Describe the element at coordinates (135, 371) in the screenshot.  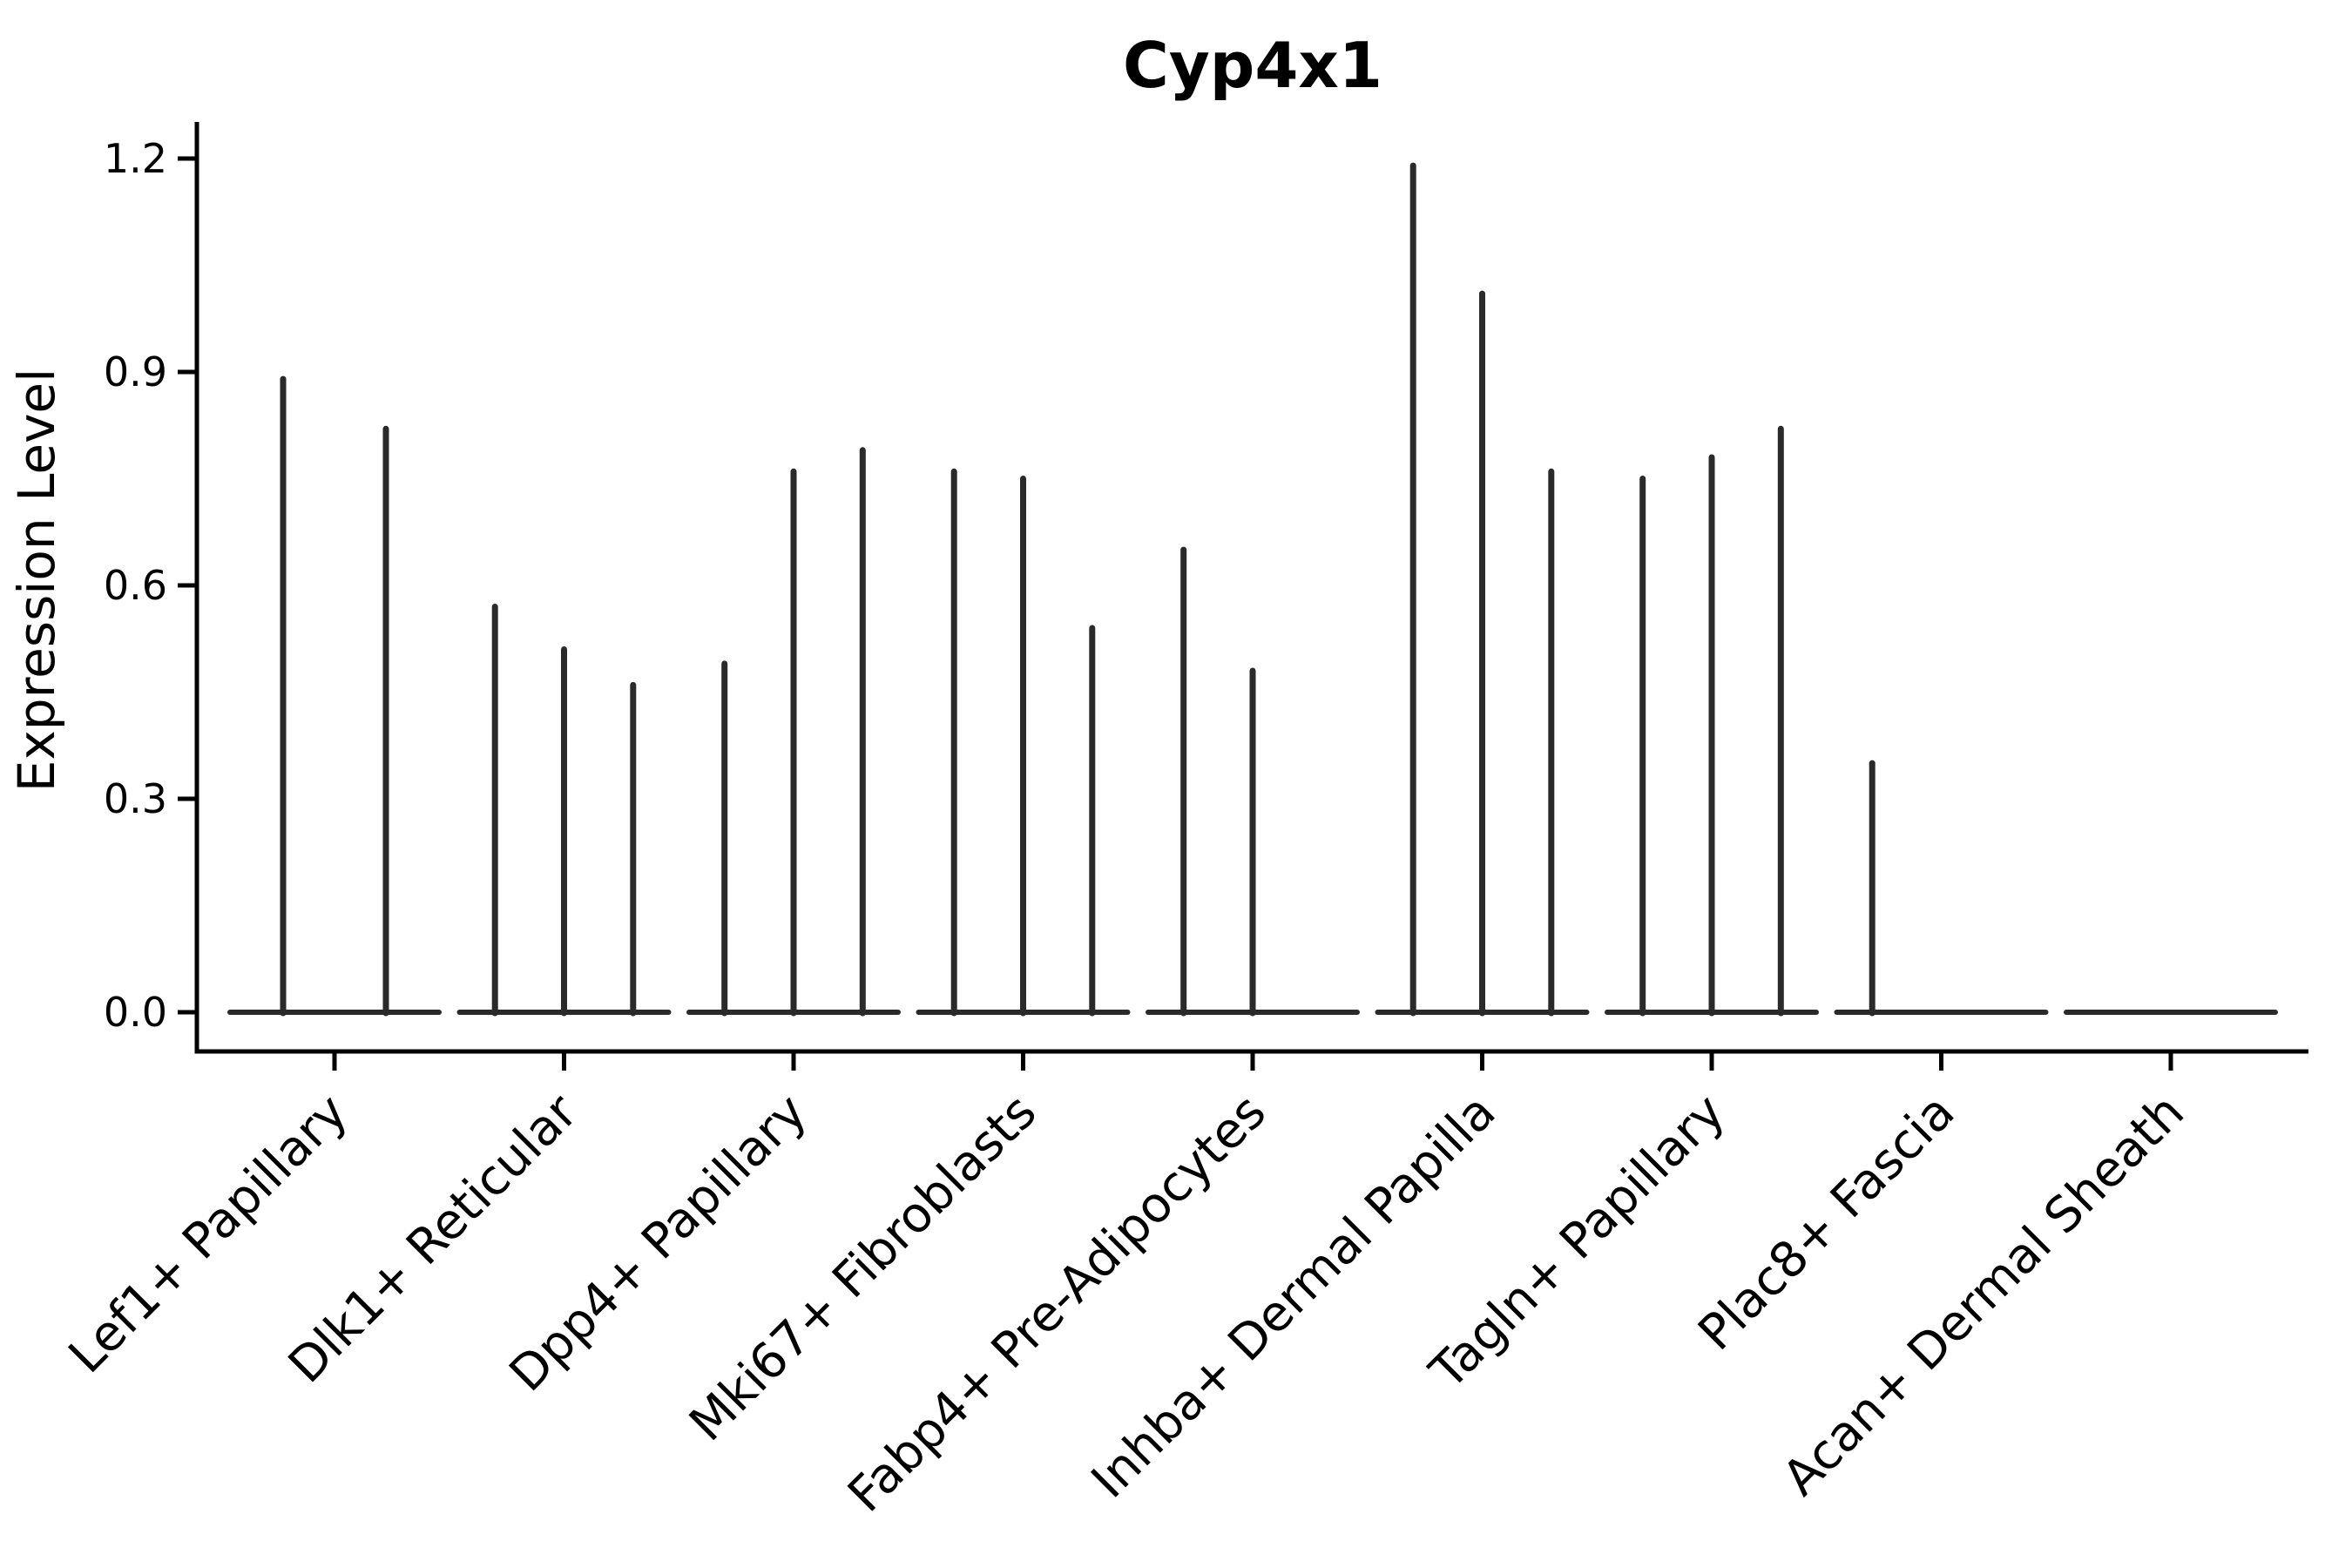
I see `y-tick-label: 0.9` at that location.